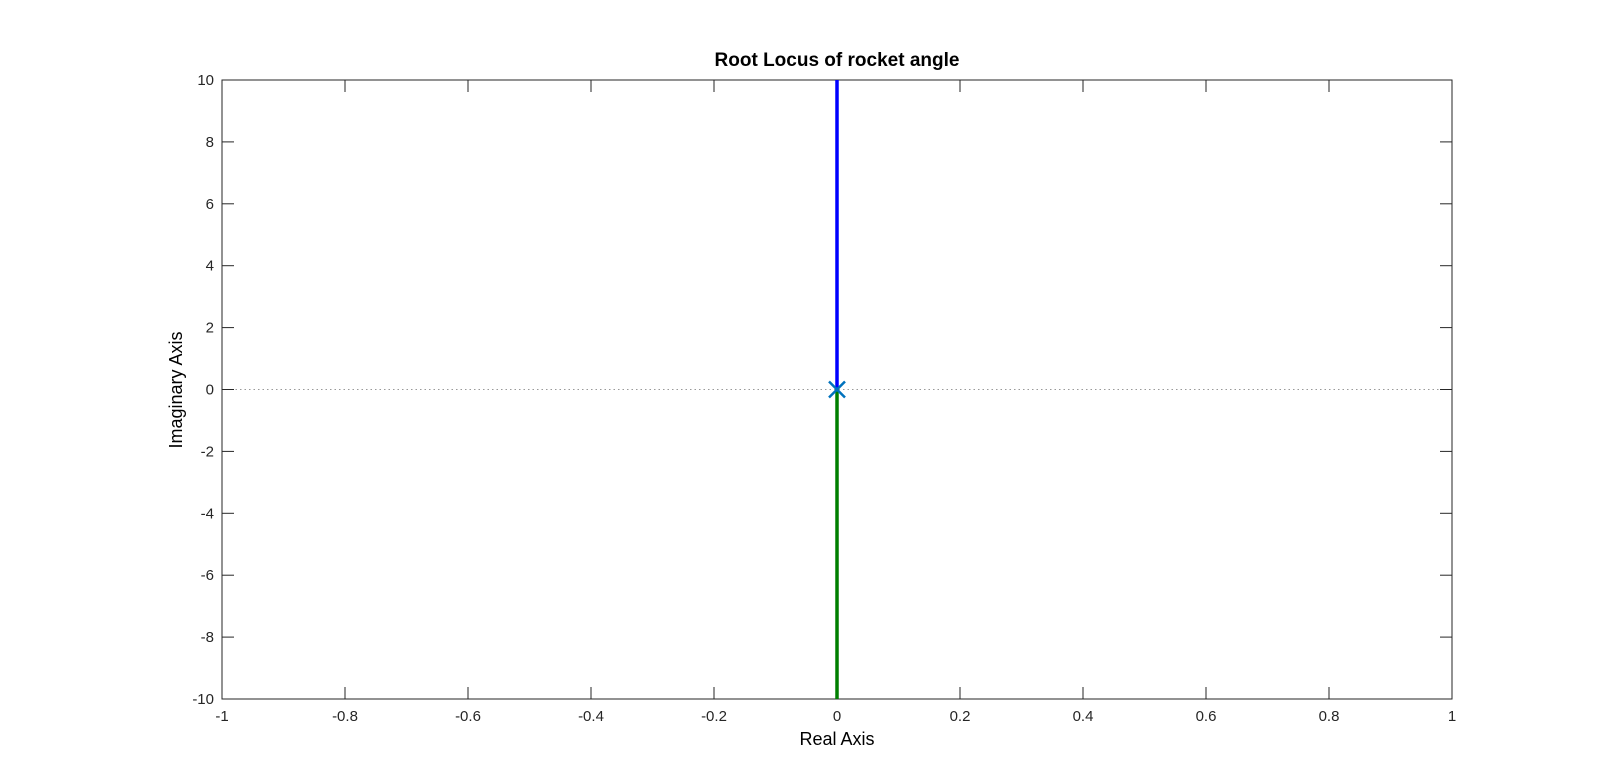  Describe the element at coordinates (210, 328) in the screenshot. I see `y-tick-label: 2` at that location.